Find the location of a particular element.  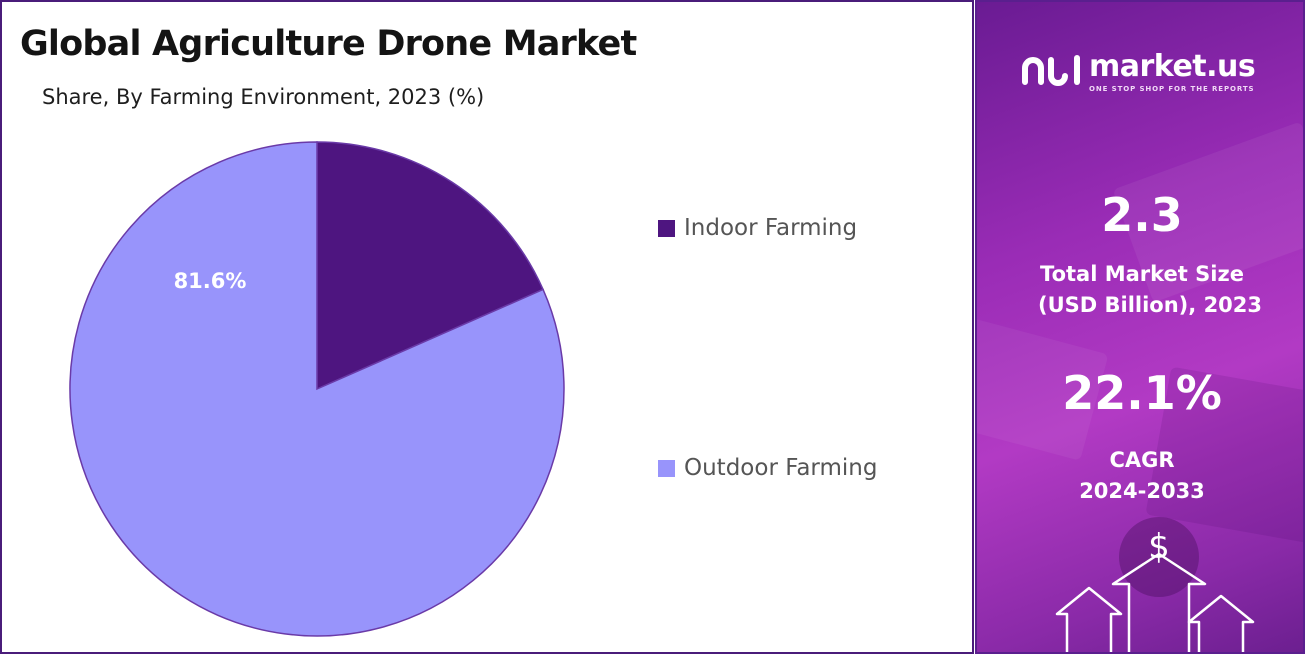

growth-arrows-decoration: $ is located at coordinates (1155, 584).